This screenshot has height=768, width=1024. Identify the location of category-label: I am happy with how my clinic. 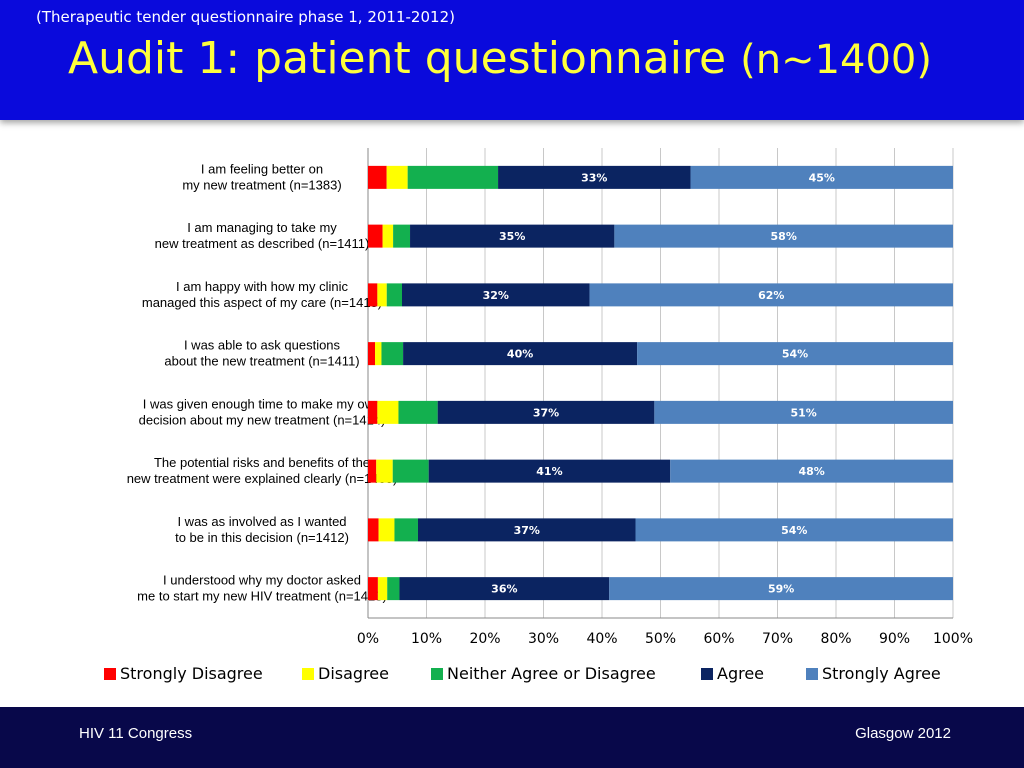
(262, 286).